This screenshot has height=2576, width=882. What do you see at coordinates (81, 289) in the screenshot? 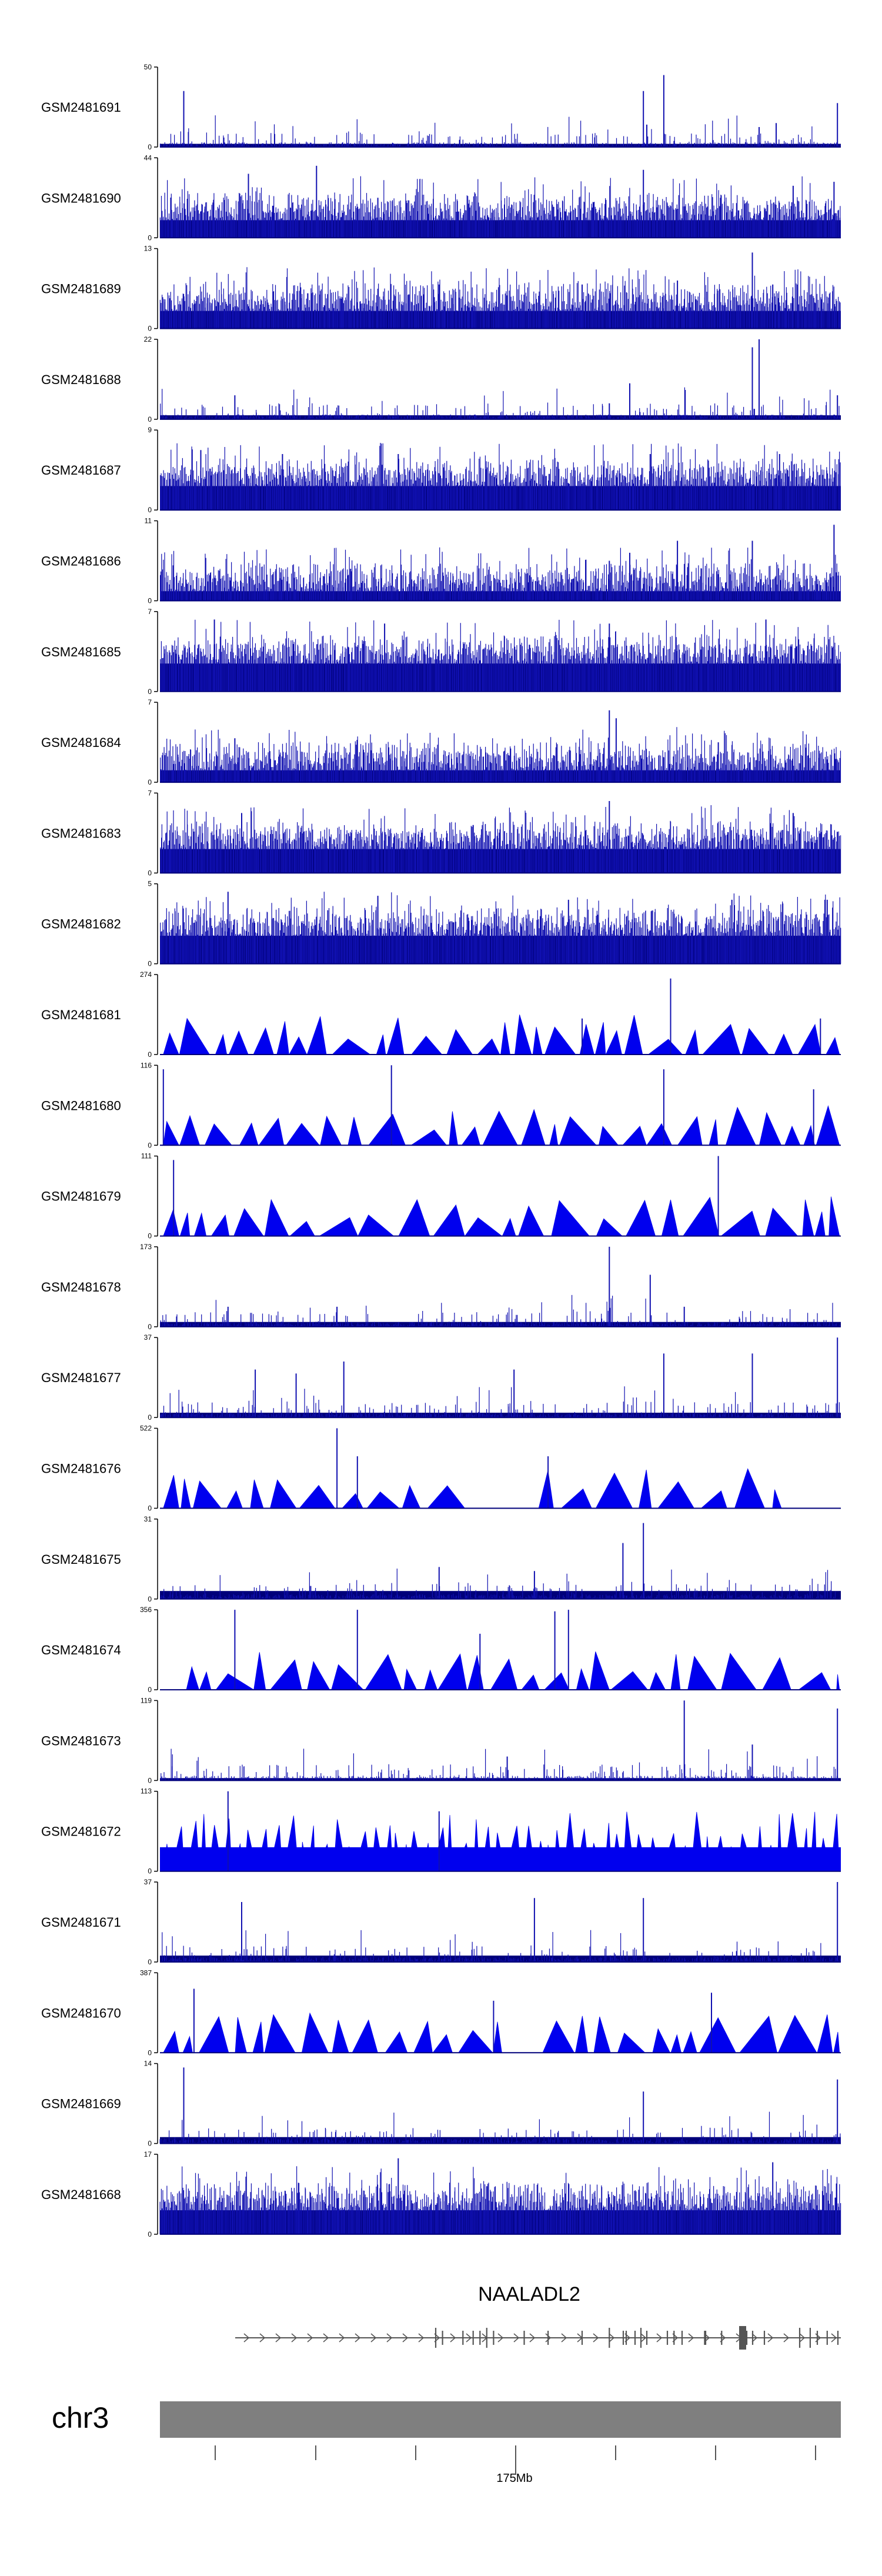
I see `track-label: GSM2481689` at bounding box center [81, 289].